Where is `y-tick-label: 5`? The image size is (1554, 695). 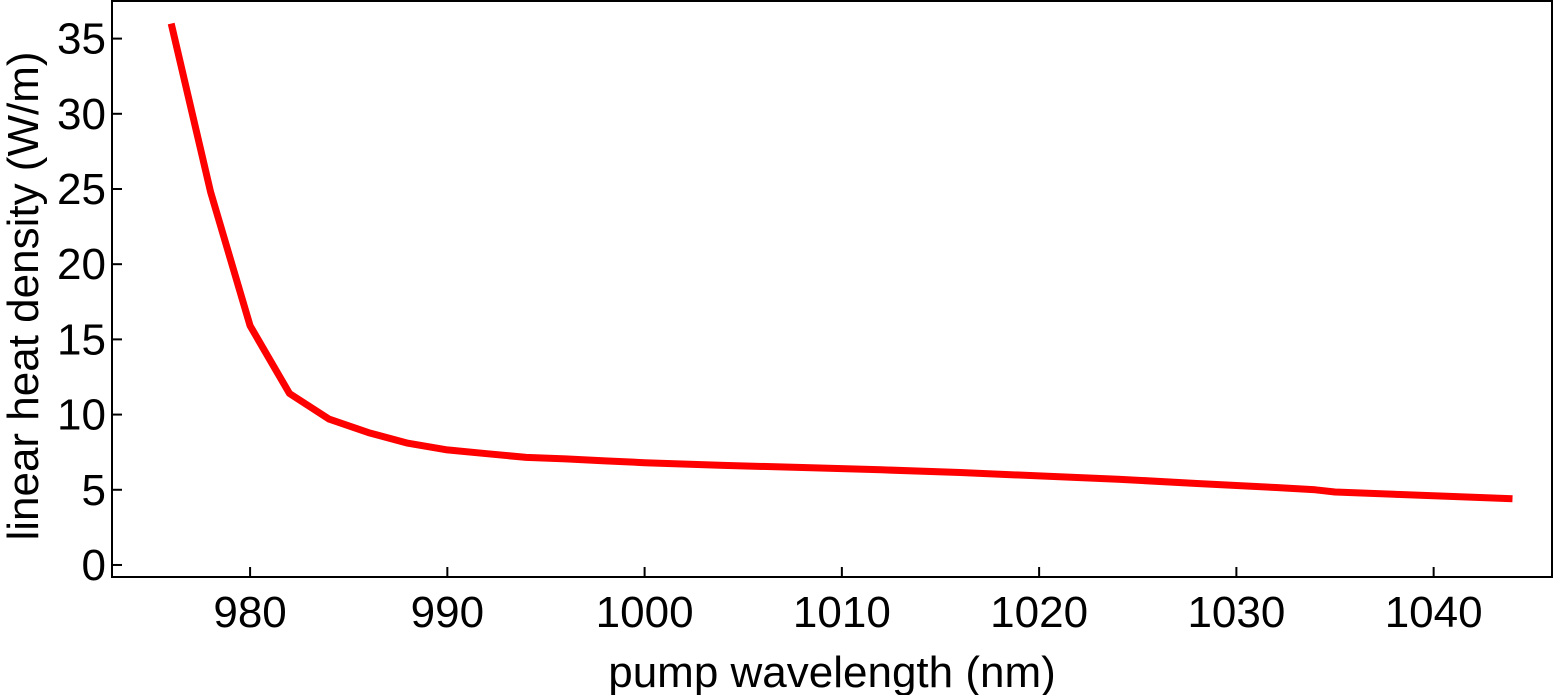 y-tick-label: 5 is located at coordinates (94, 490).